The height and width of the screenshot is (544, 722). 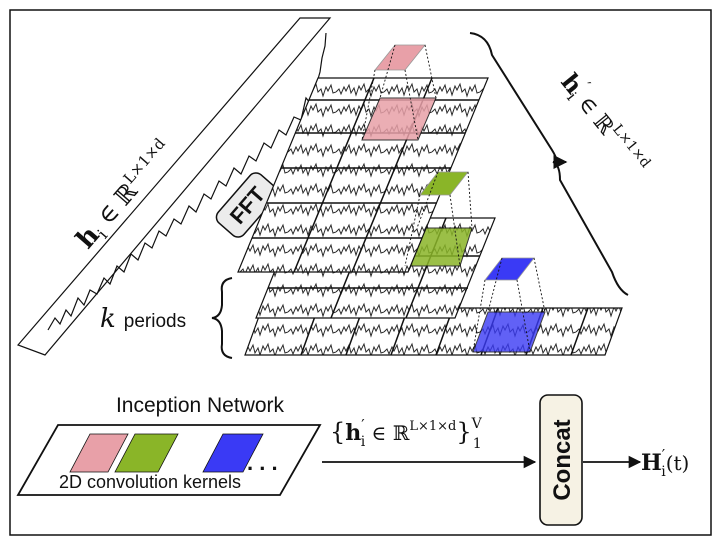 What do you see at coordinates (146, 453) in the screenshot?
I see `inception-kernel-green` at bounding box center [146, 453].